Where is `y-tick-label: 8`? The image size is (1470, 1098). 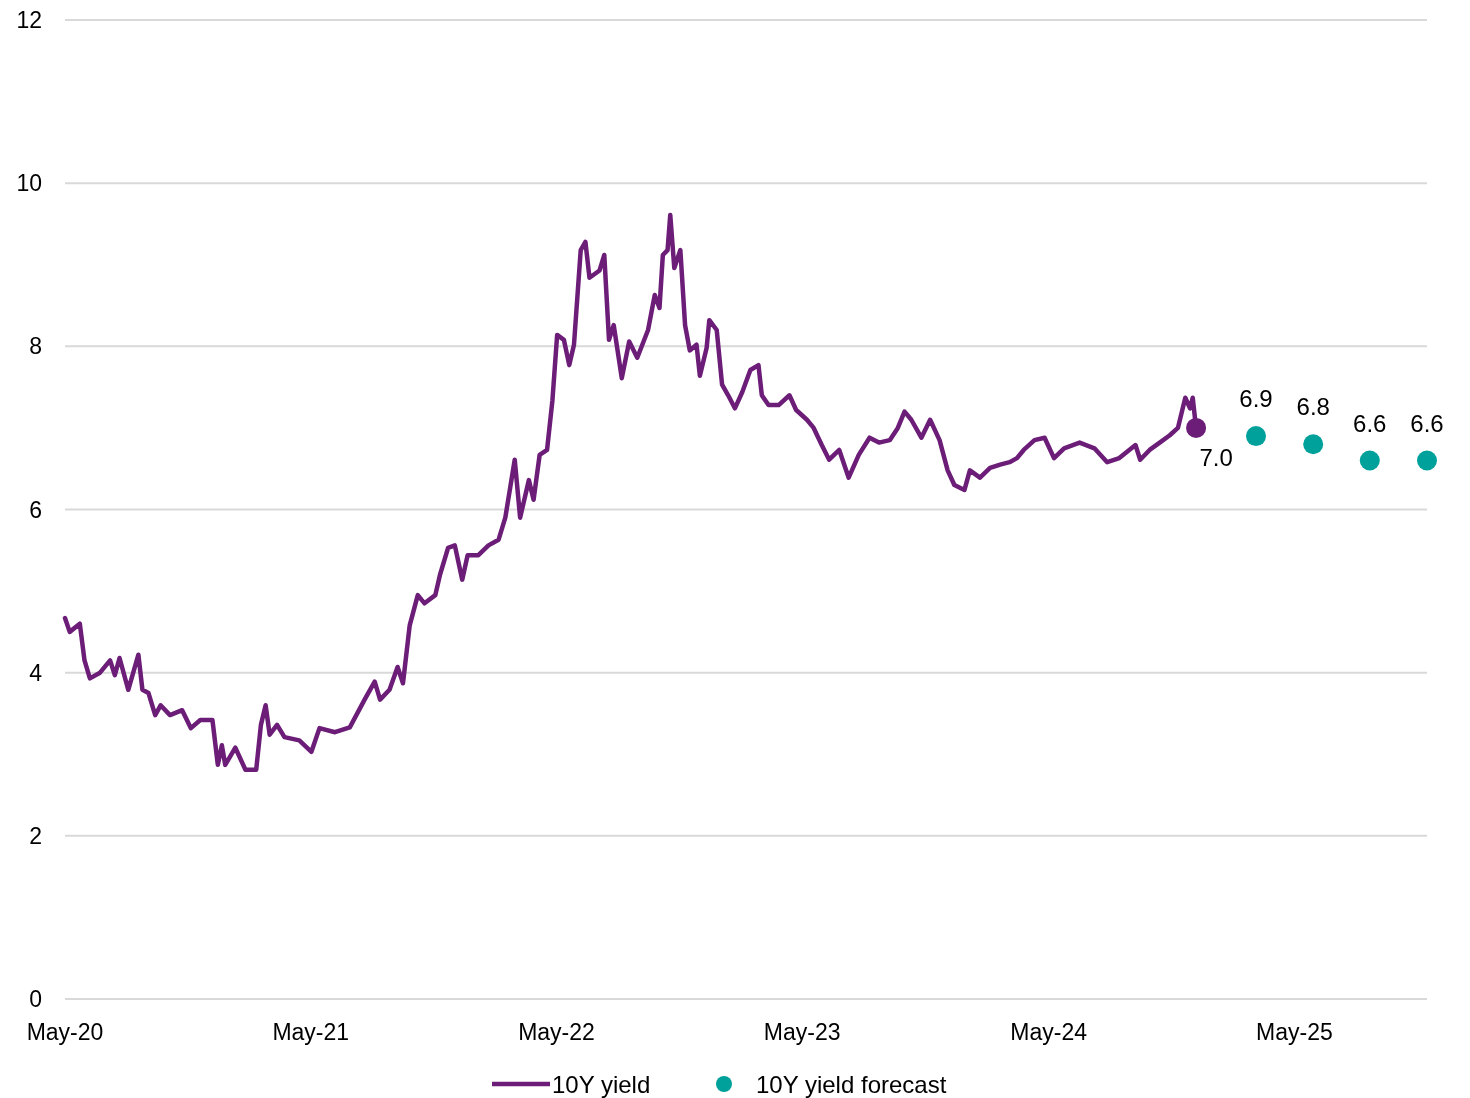 y-tick-label: 8 is located at coordinates (35, 346).